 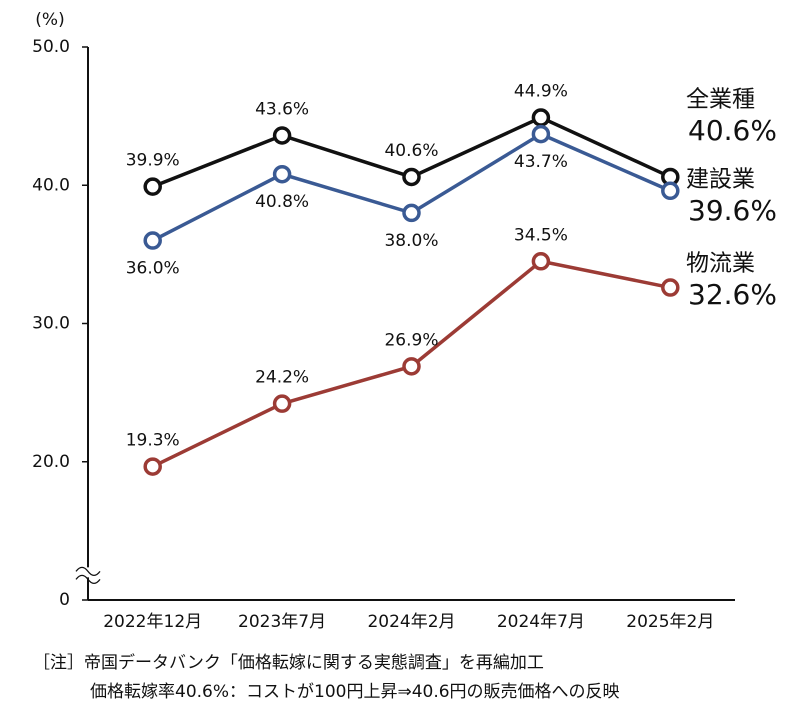 I want to click on value-label: 43.7%, so click(x=541, y=162).